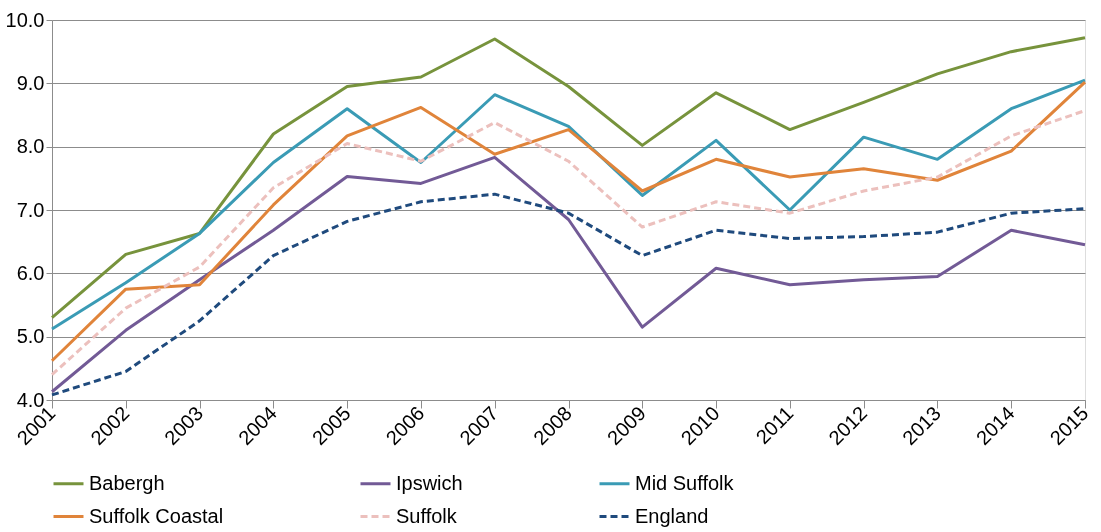 Image resolution: width=1101 pixels, height=532 pixels. I want to click on legend-label: England, so click(672, 515).